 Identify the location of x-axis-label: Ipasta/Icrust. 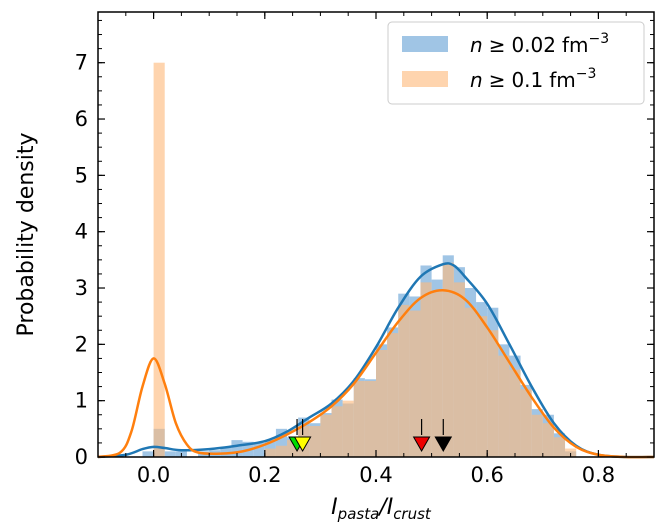
(381, 509).